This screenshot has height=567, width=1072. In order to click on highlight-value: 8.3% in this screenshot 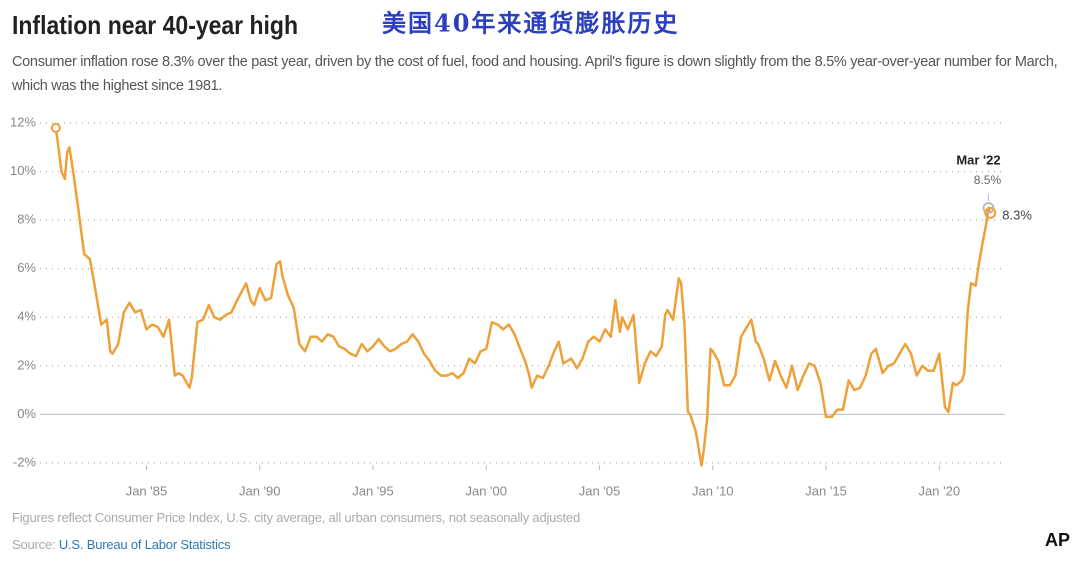, I will do `click(1017, 214)`.